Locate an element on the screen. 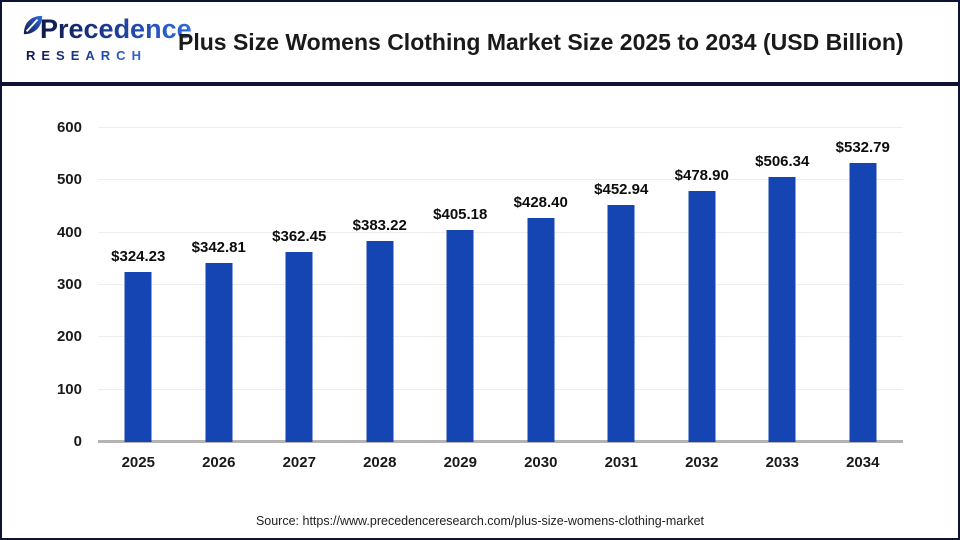  y-tick-200: 200 is located at coordinates (69, 337).